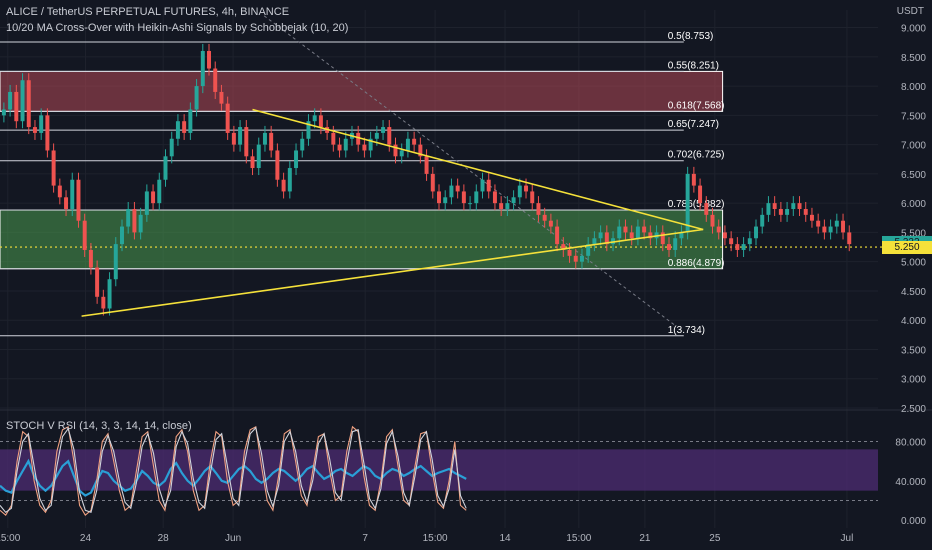 This screenshot has height=550, width=932. I want to click on price-tick-label: 7.000, so click(913, 146).